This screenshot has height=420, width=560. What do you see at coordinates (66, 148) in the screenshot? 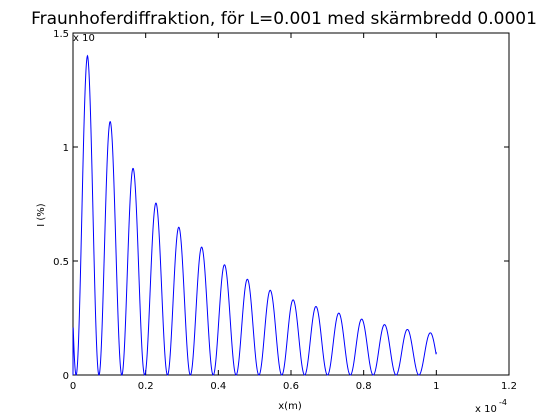
I see `y-tick-label: 1` at bounding box center [66, 148].